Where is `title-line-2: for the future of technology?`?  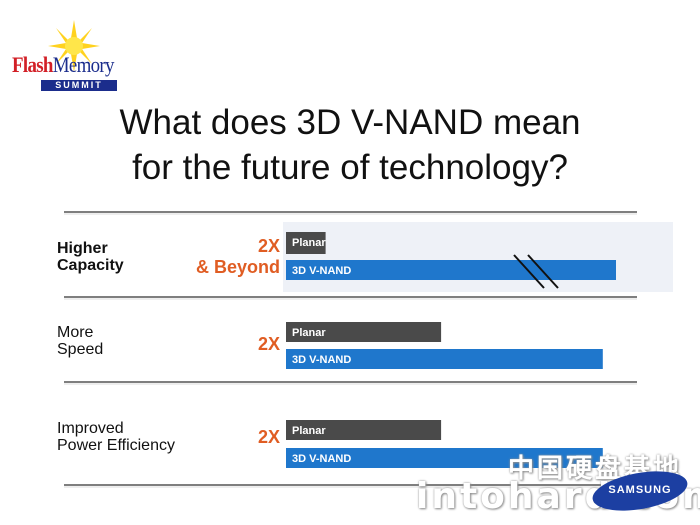
title-line-2: for the future of technology? is located at coordinates (350, 167).